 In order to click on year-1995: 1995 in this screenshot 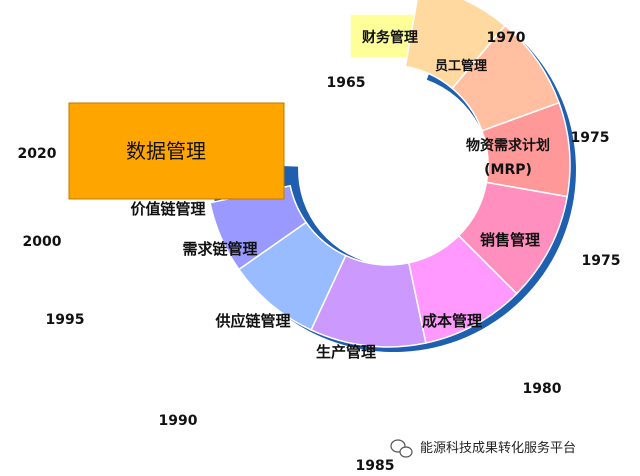, I will do `click(65, 320)`.